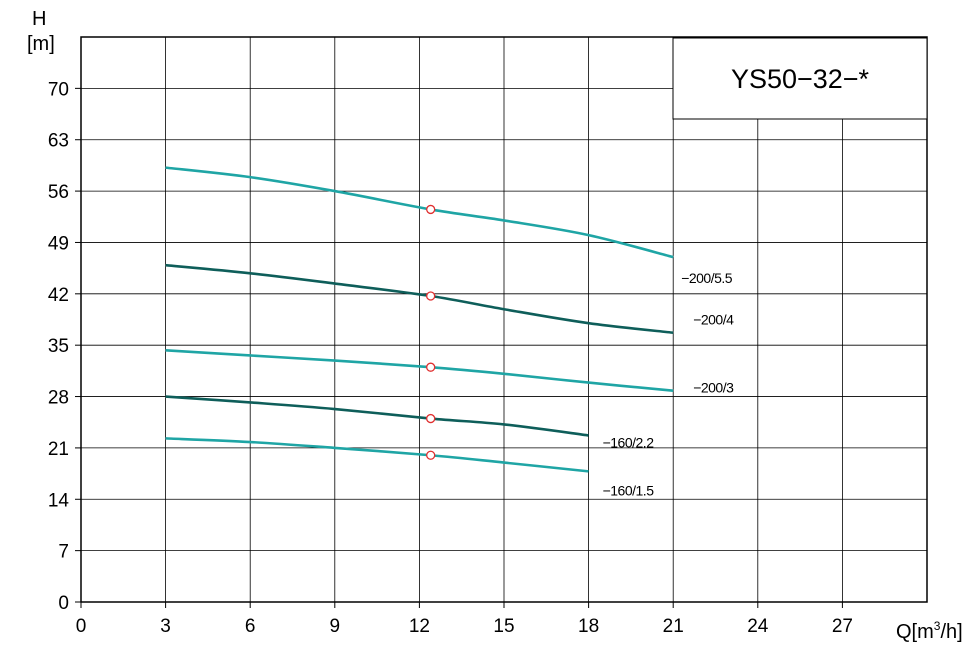 This screenshot has height=646, width=980. Describe the element at coordinates (503, 626) in the screenshot. I see `x-tick-label: 15` at that location.